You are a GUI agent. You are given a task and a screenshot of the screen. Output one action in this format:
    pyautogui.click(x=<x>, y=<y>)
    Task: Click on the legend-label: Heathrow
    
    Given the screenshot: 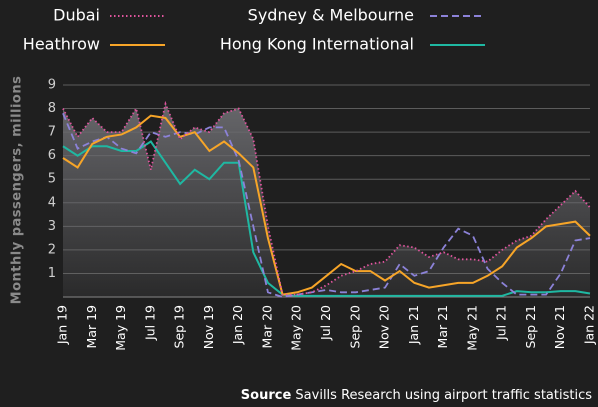 What is the action you would take?
    pyautogui.click(x=61, y=44)
    